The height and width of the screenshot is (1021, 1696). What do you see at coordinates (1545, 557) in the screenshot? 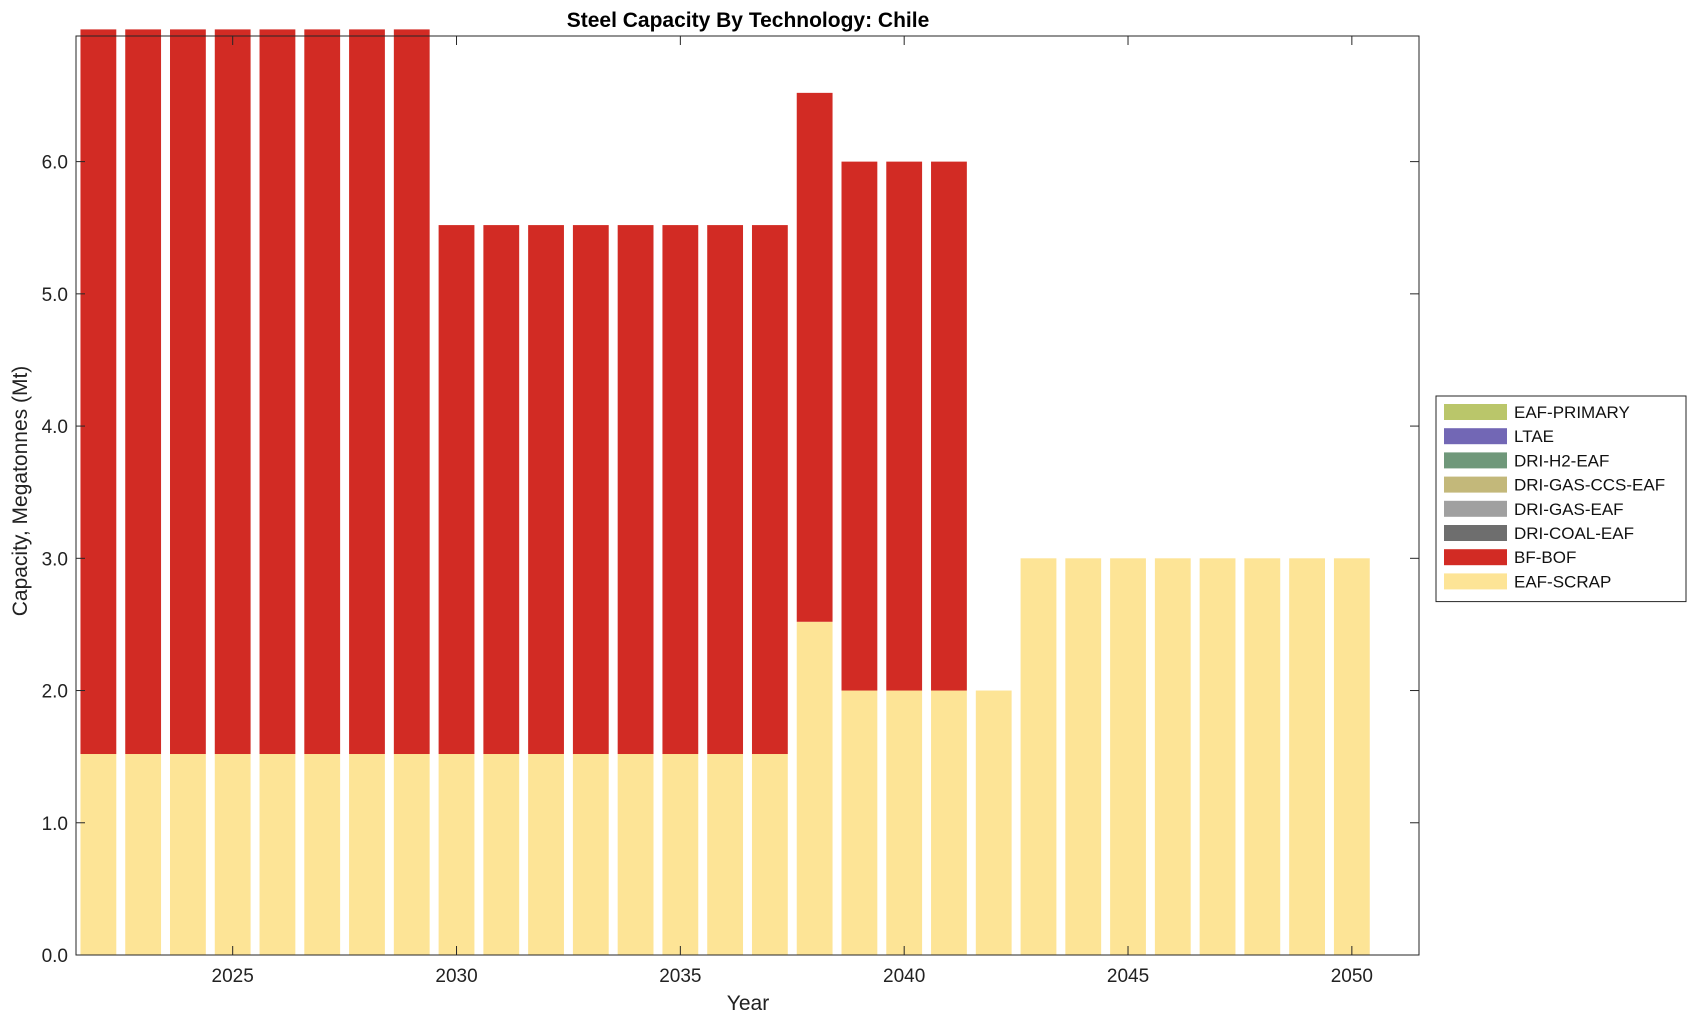
I see `legend-label-bf-bof: BF-BOF` at bounding box center [1545, 557].